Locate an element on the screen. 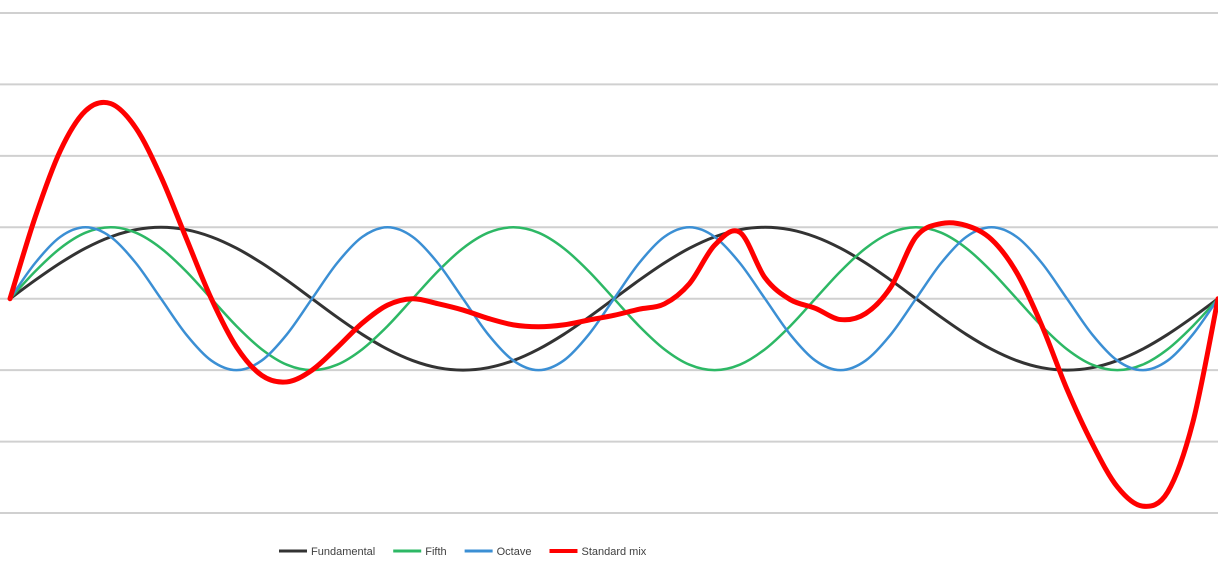 The height and width of the screenshot is (581, 1218). legend-label: Fundamental is located at coordinates (343, 552).